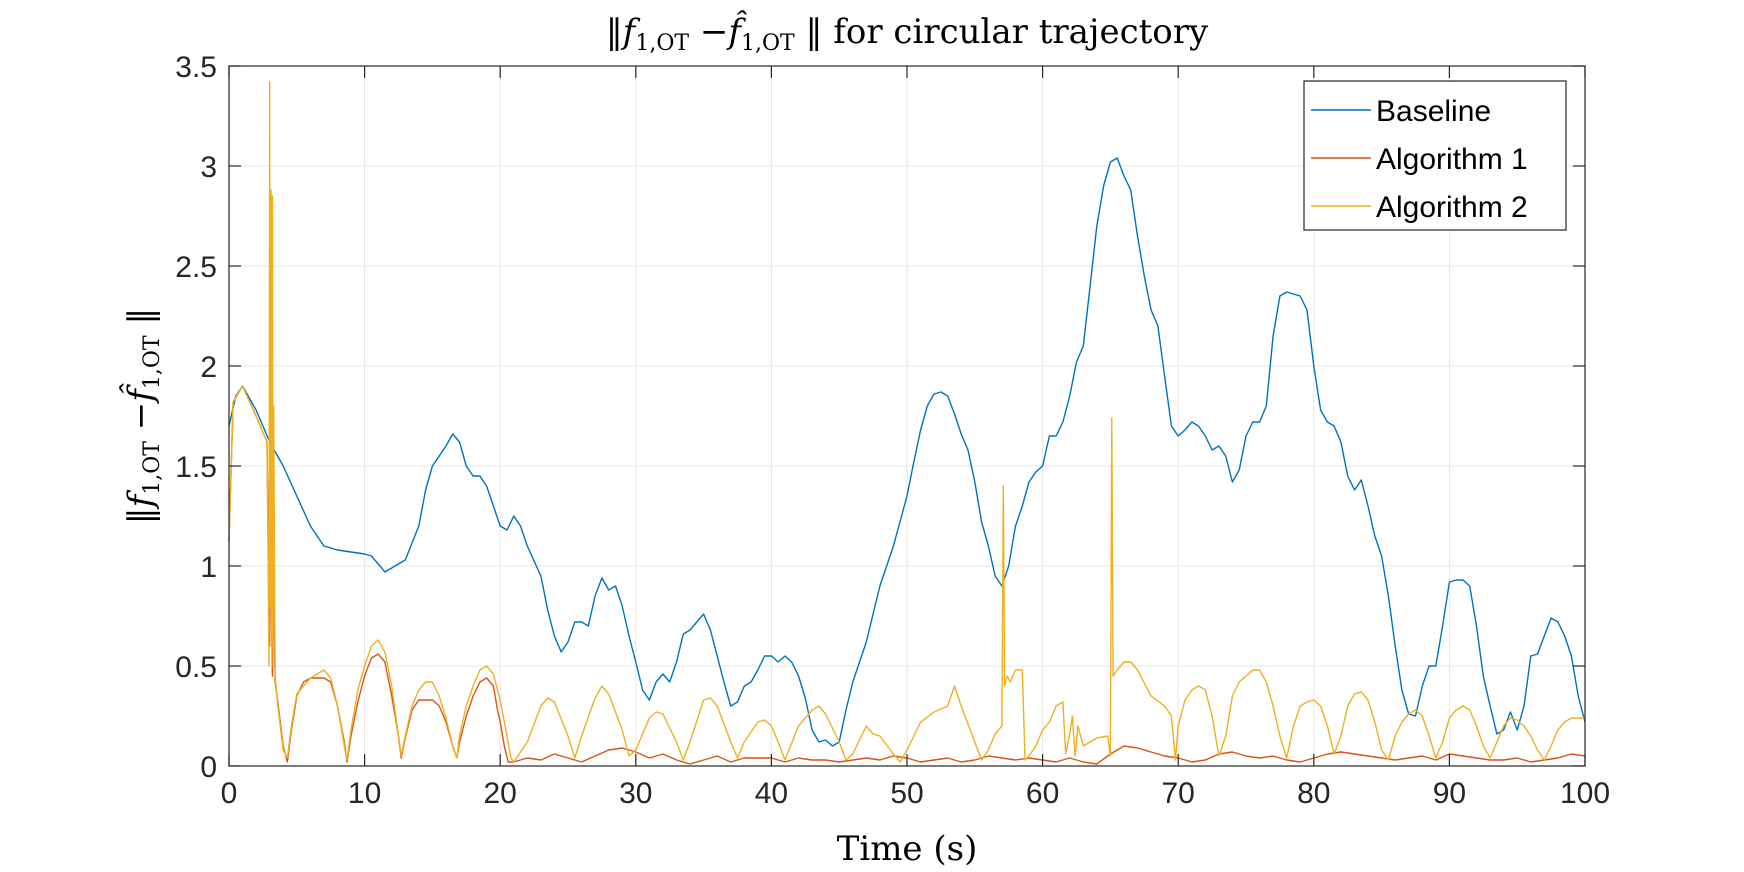 This screenshot has width=1744, height=872. Describe the element at coordinates (809, 32) in the screenshot. I see `title-norm-close: ‖` at that location.